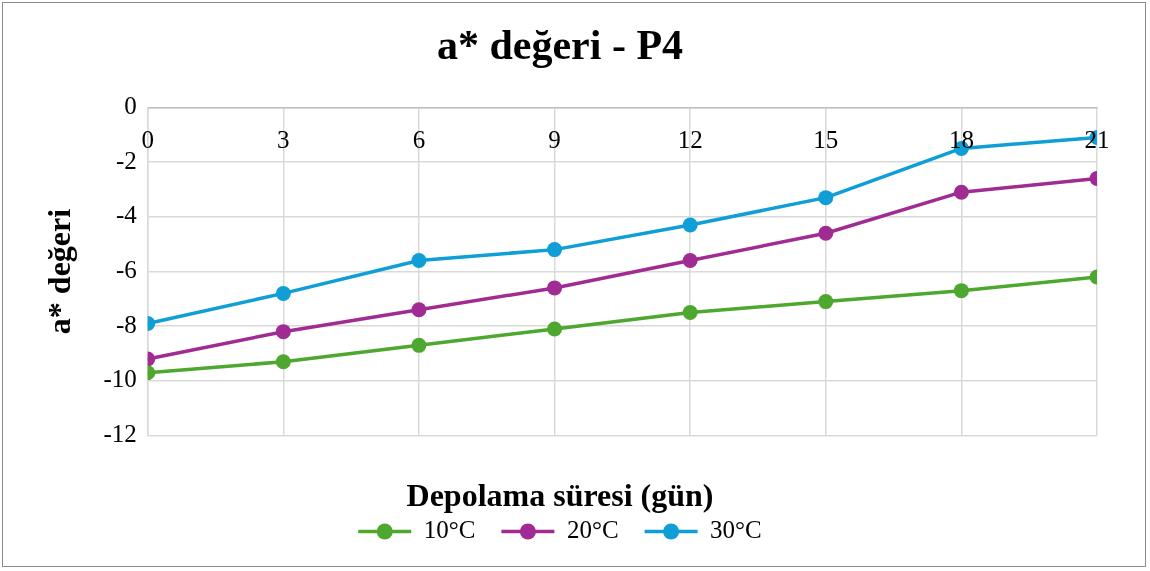 The height and width of the screenshot is (571, 1150). Describe the element at coordinates (560, 495) in the screenshot. I see `x-axis-title: Depolama süresi (gün)` at that location.